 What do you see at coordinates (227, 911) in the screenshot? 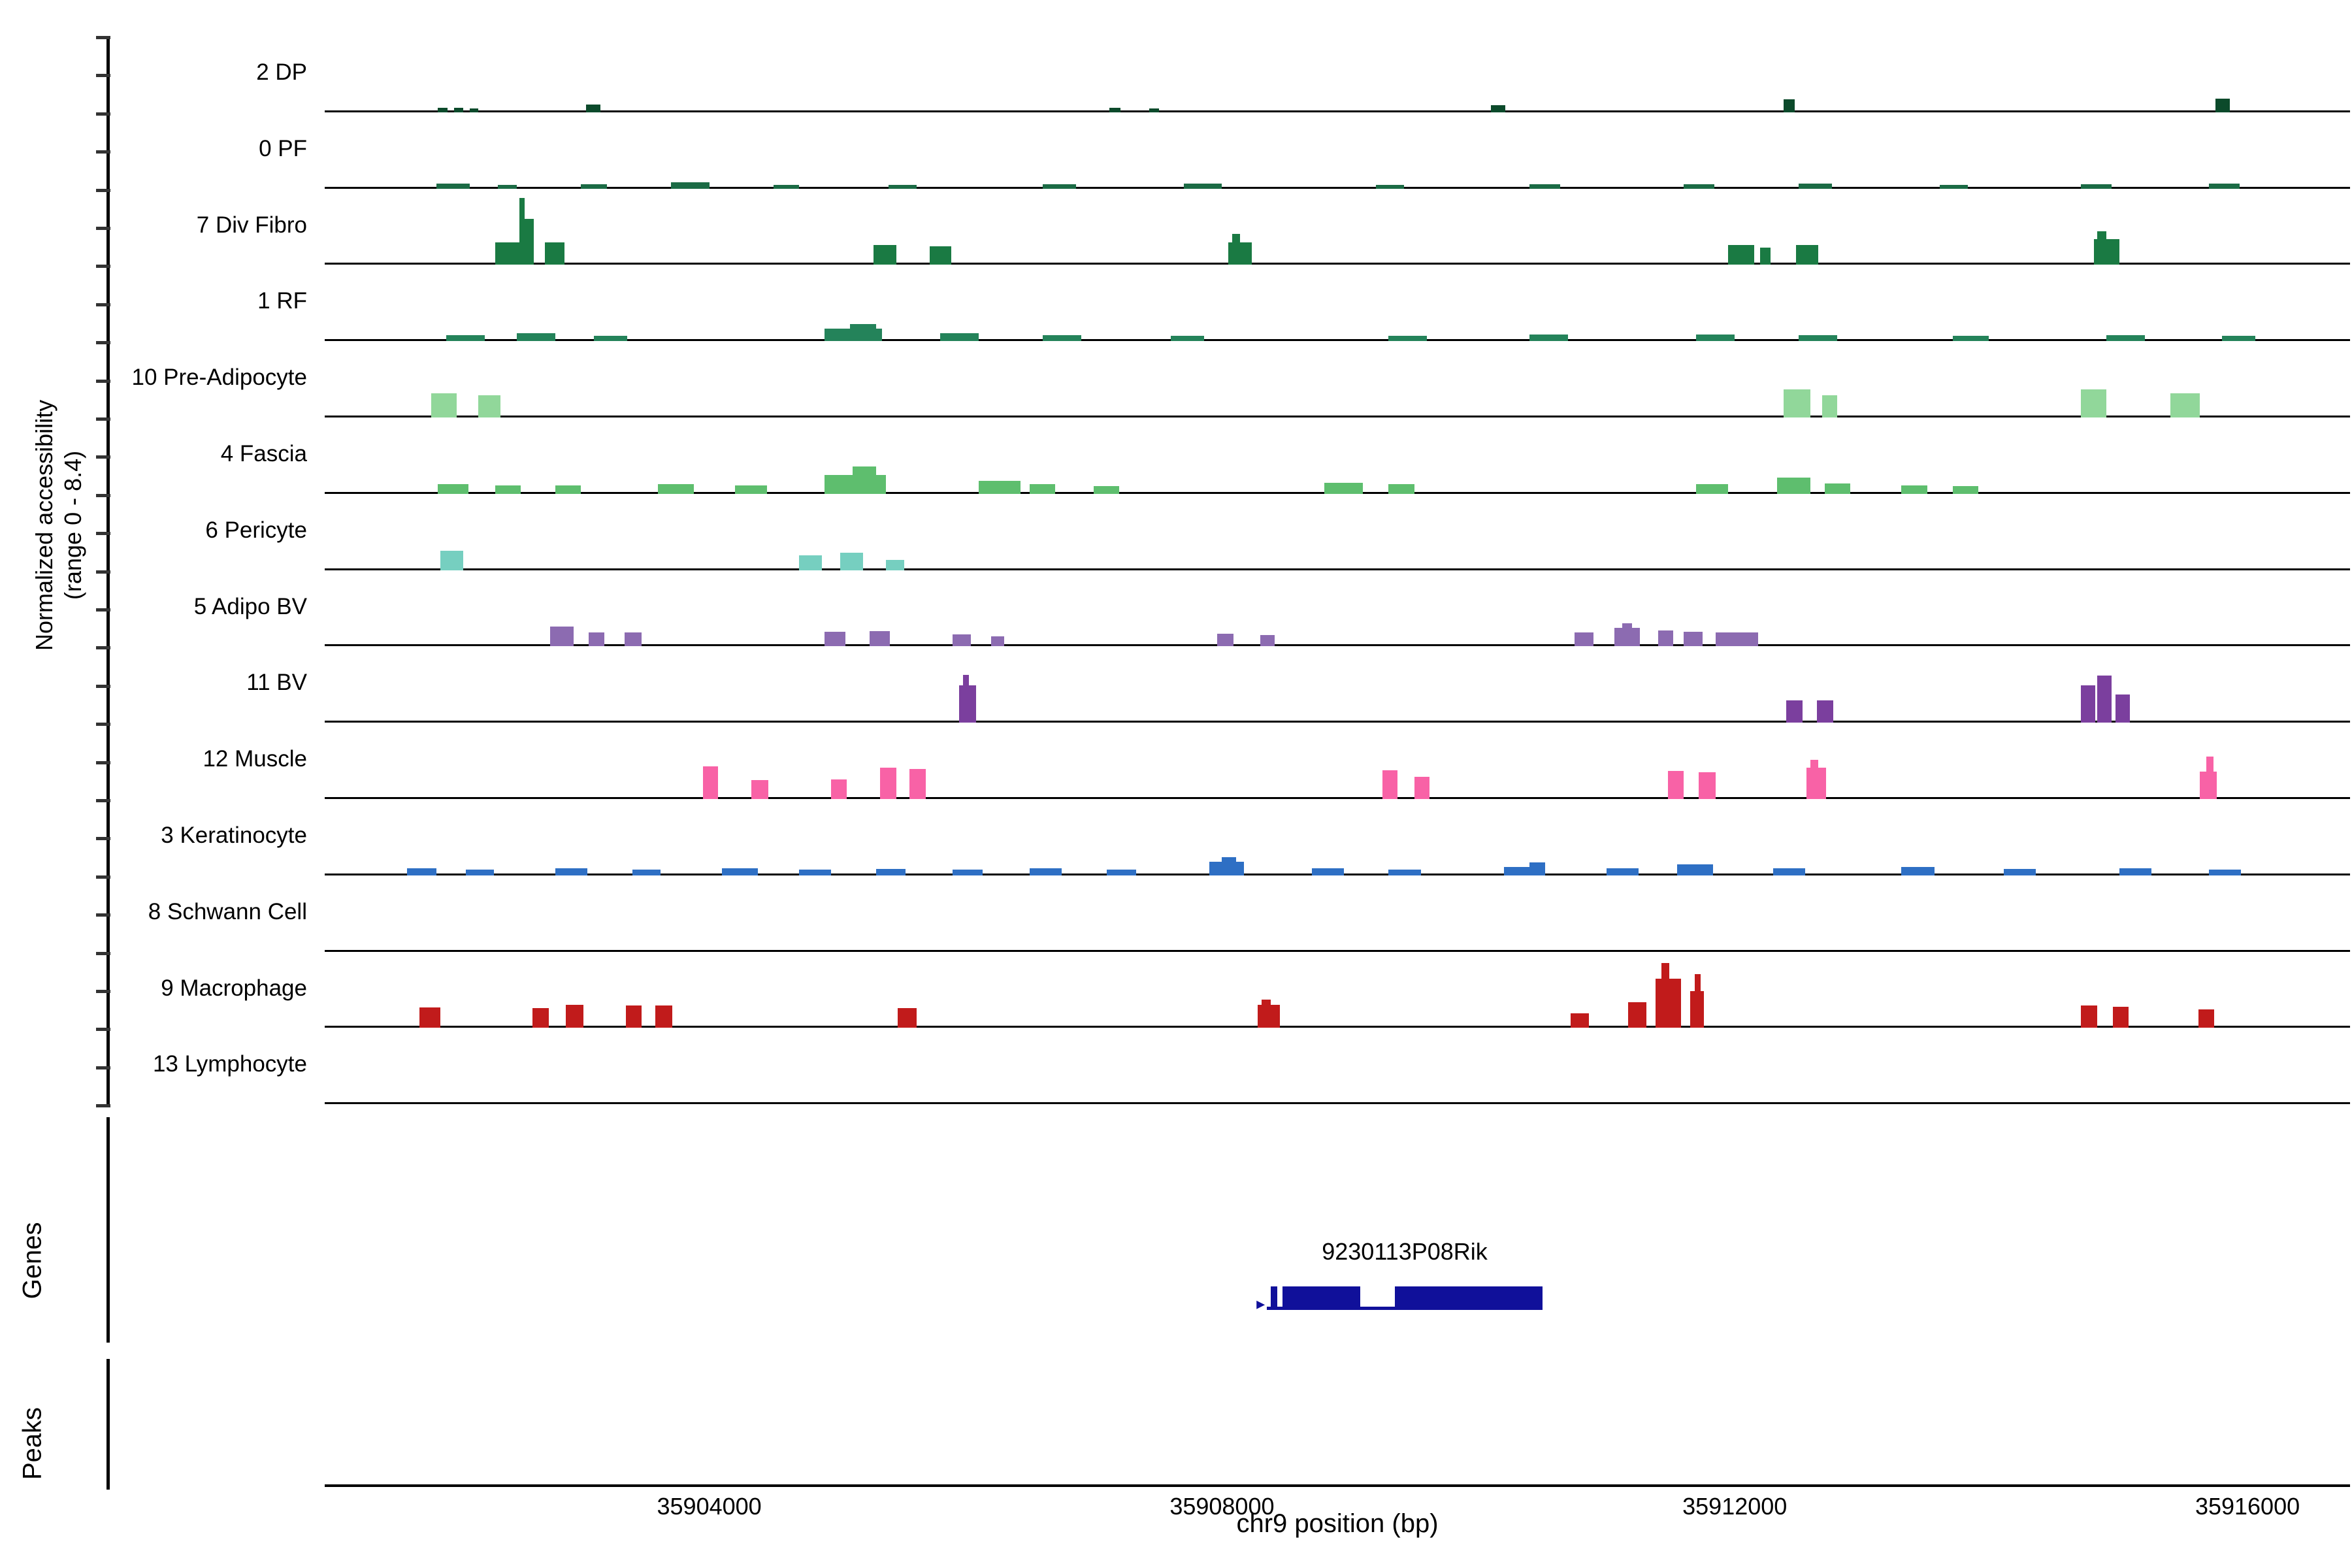
I see `track-label-8-schwann-cell: 8 Schwann Cell` at bounding box center [227, 911].